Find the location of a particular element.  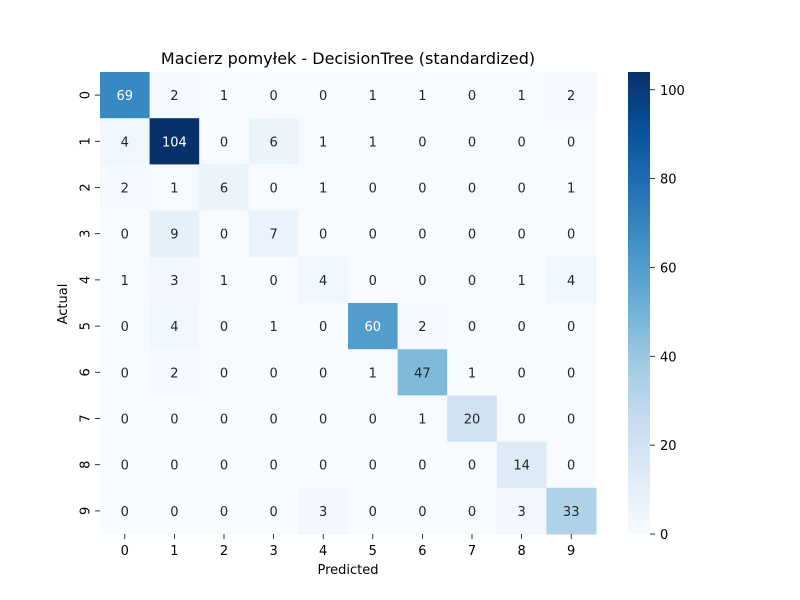

colorbar is located at coordinates (639, 303).